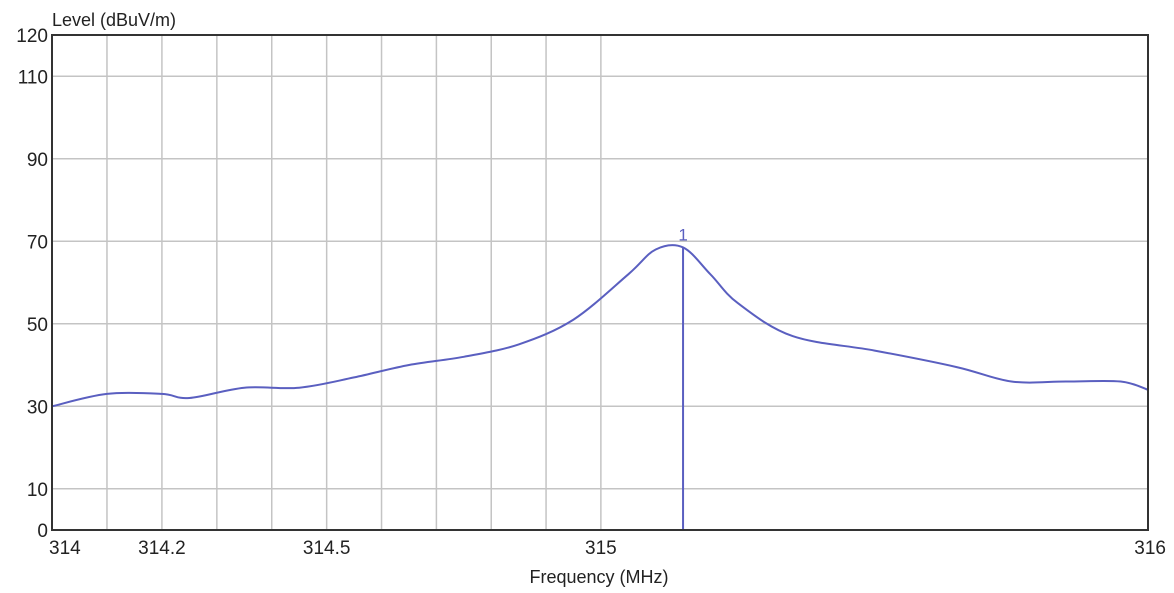  Describe the element at coordinates (37, 325) in the screenshot. I see `y-tick-label: 50` at that location.